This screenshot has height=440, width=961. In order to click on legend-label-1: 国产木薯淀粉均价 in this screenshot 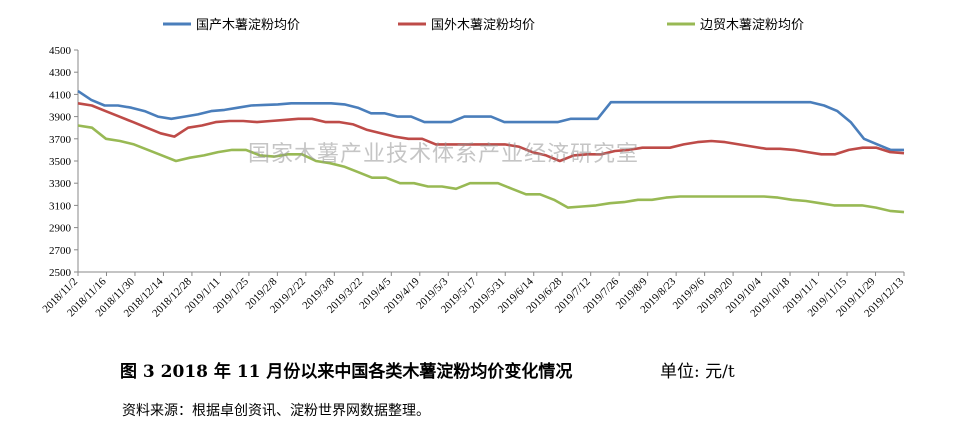, I will do `click(248, 24)`.